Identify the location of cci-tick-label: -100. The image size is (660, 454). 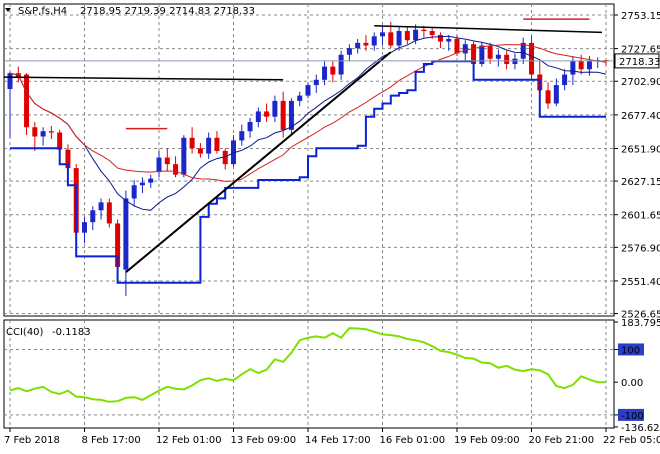
(632, 416).